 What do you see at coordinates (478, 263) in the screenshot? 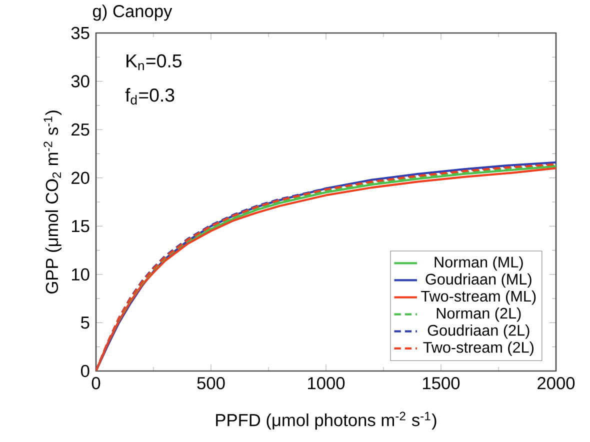
I see `legend-label: Norman (ML)` at bounding box center [478, 263].